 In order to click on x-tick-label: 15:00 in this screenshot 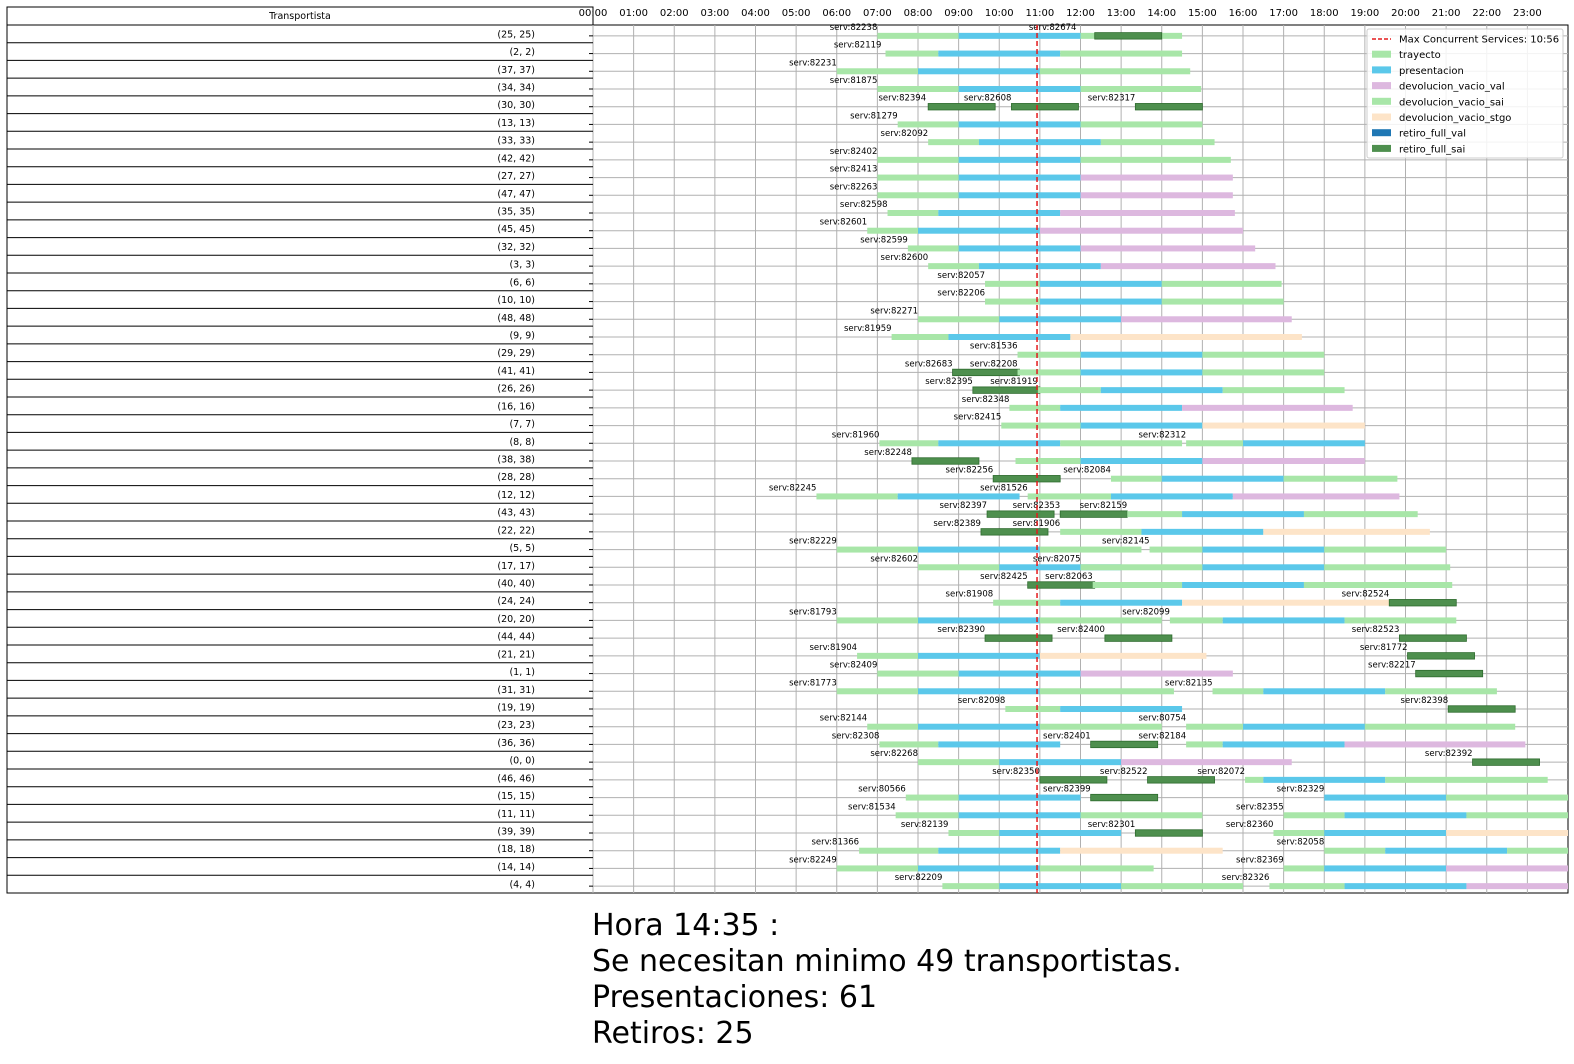, I will do `click(1202, 13)`.